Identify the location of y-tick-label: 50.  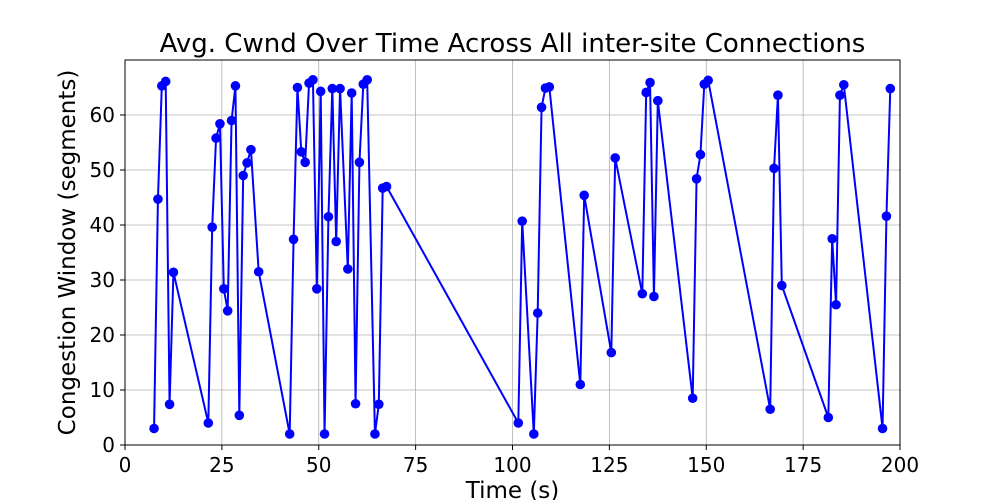
(102, 170).